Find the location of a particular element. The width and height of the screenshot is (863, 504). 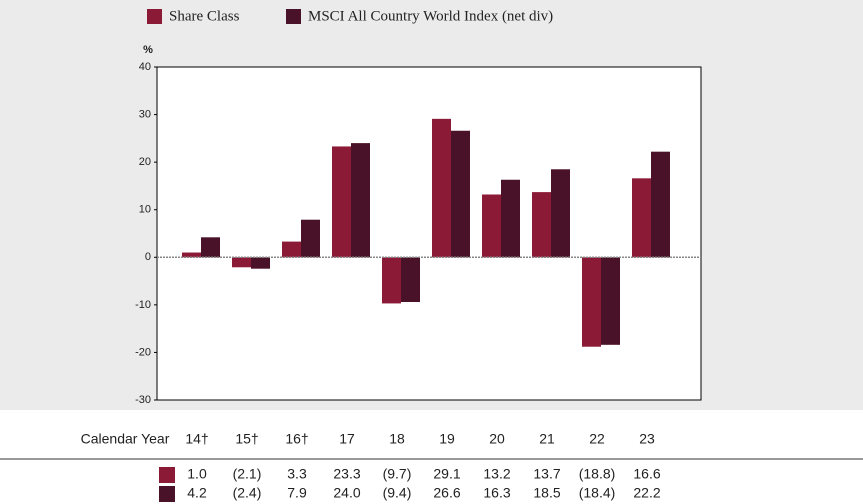

table-value: (2.4) is located at coordinates (247, 493).